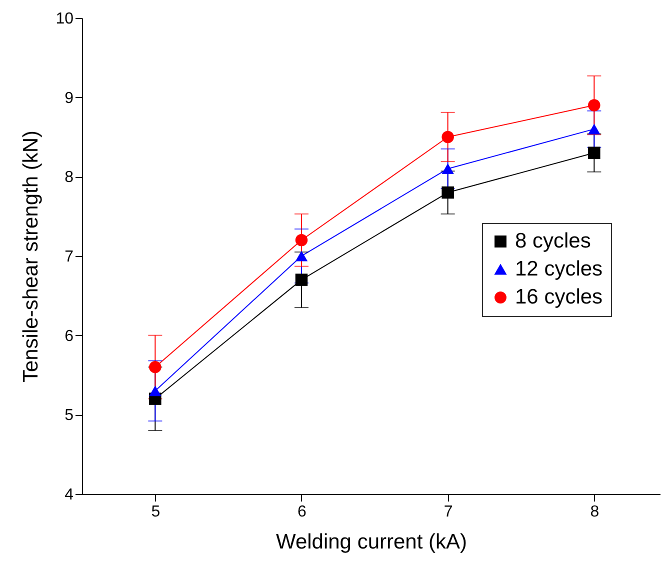 The image size is (666, 568). Describe the element at coordinates (69, 98) in the screenshot. I see `y-tick-label: 9` at that location.